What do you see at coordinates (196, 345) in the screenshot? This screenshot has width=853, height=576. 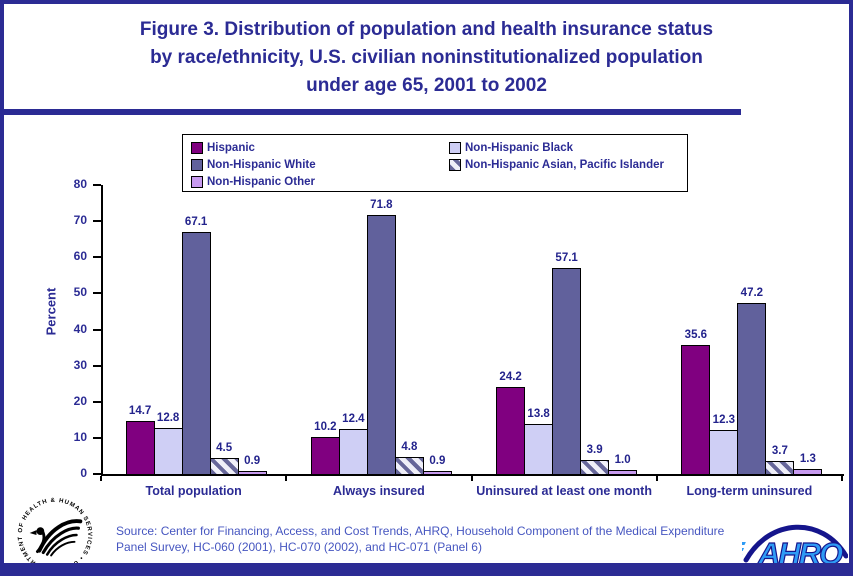 I see `bar-non-hispanic-white: 67.1` at bounding box center [196, 345].